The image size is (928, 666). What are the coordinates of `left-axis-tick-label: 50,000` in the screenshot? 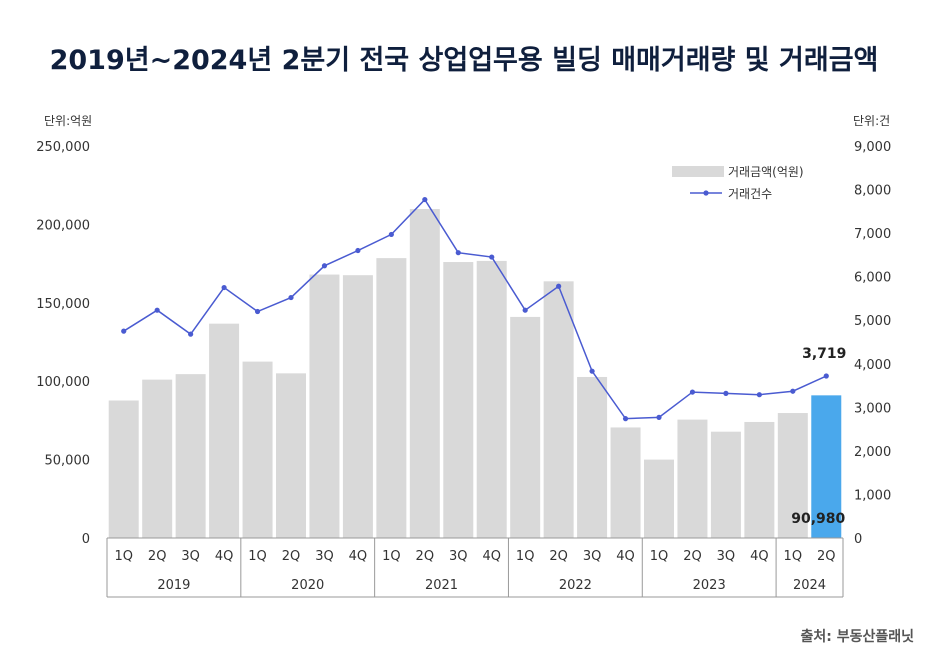 It's located at (68, 461).